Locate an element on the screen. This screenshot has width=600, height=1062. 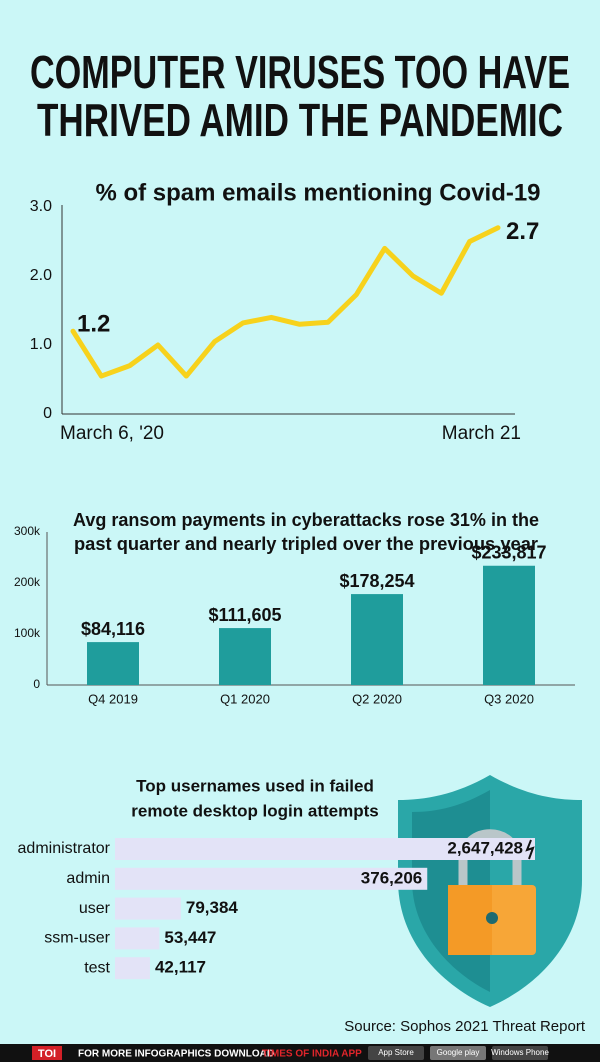
data-label: 2,647,428 is located at coordinates (485, 847).